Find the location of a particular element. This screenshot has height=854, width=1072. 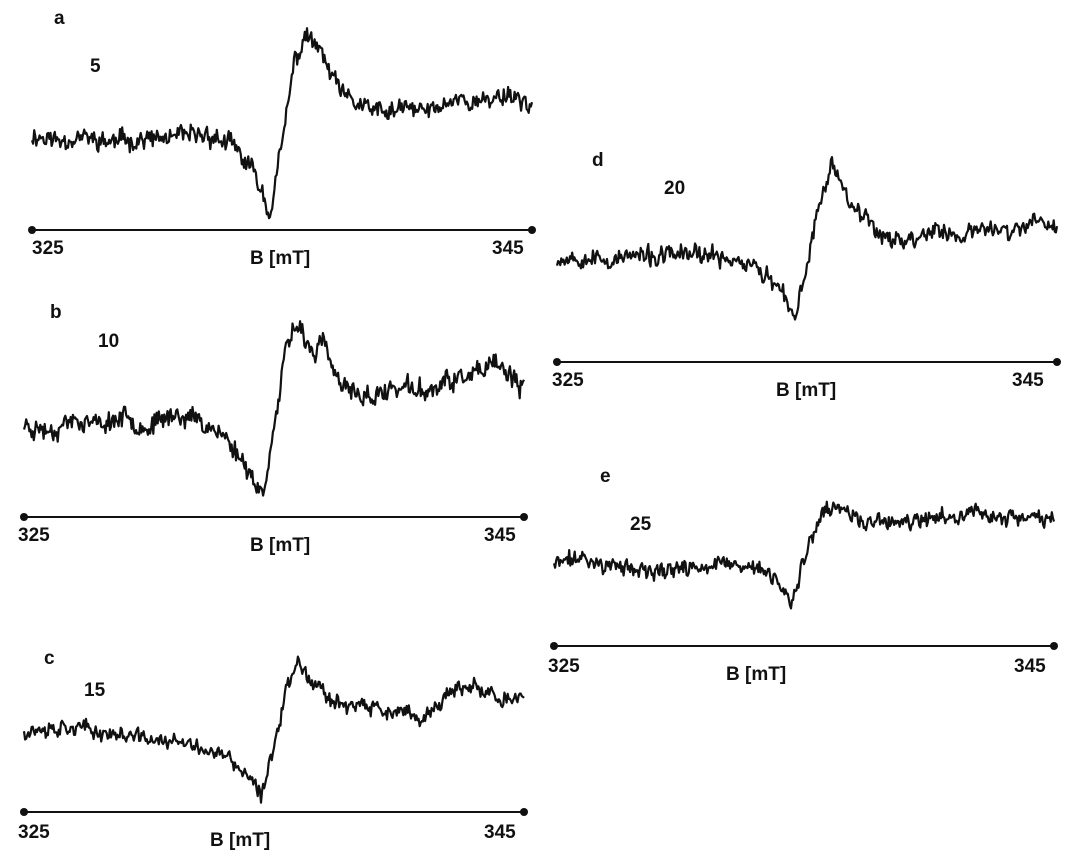

panel-c-letter: c is located at coordinates (49, 658).